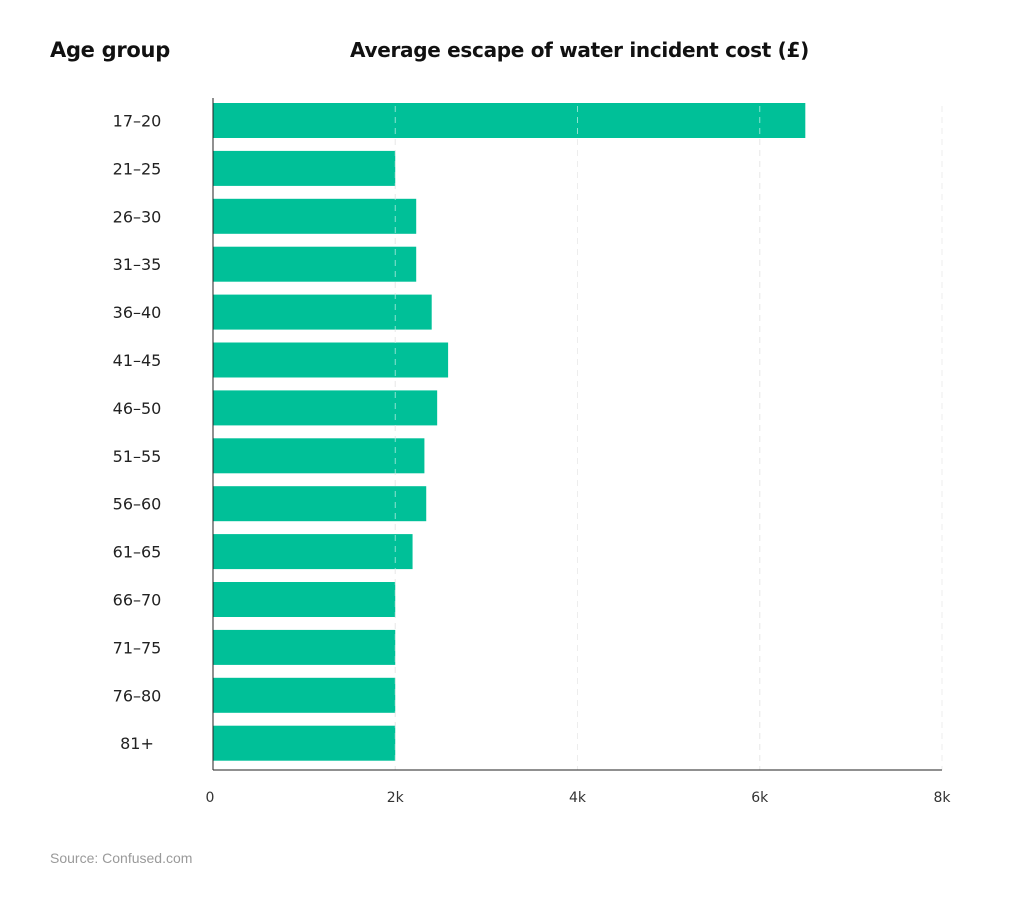  I want to click on category-label: 51–55, so click(137, 456).